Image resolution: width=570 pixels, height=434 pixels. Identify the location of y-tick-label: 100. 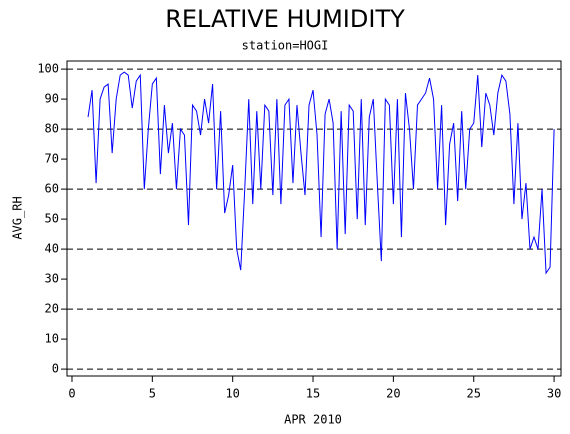
(48, 69).